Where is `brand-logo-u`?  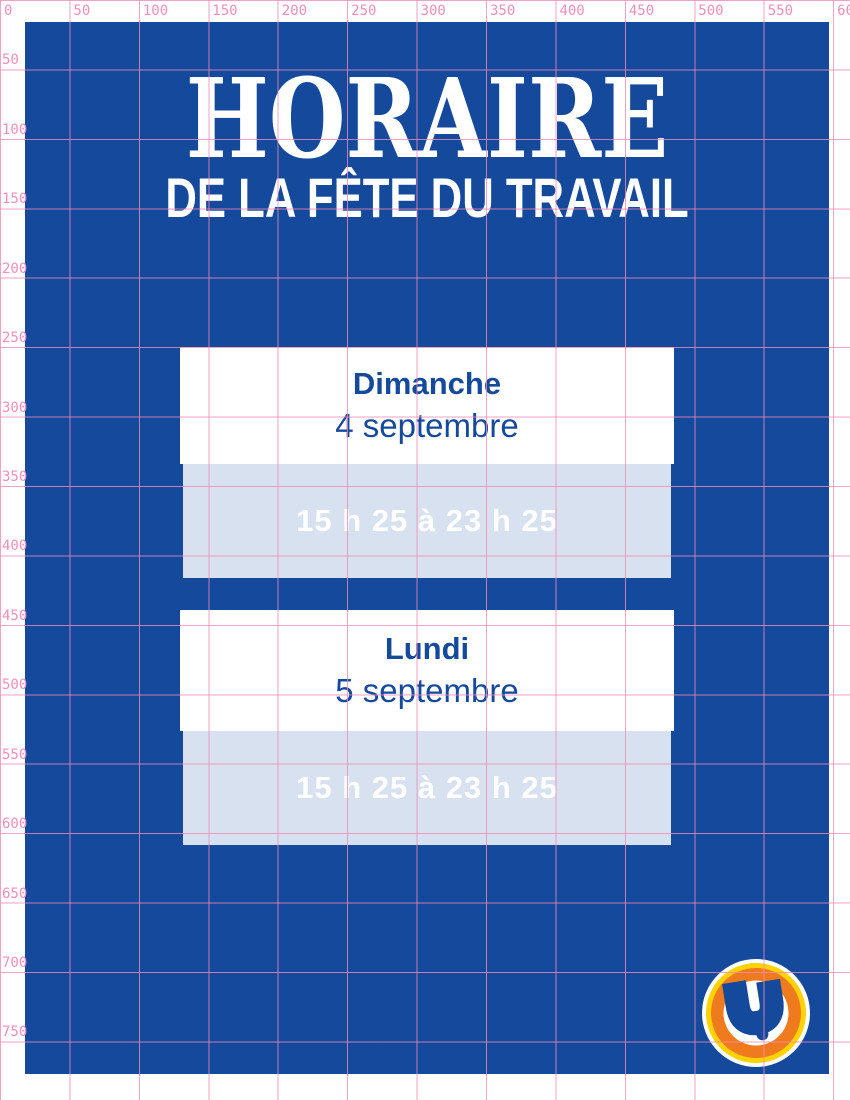 brand-logo-u is located at coordinates (756, 1013).